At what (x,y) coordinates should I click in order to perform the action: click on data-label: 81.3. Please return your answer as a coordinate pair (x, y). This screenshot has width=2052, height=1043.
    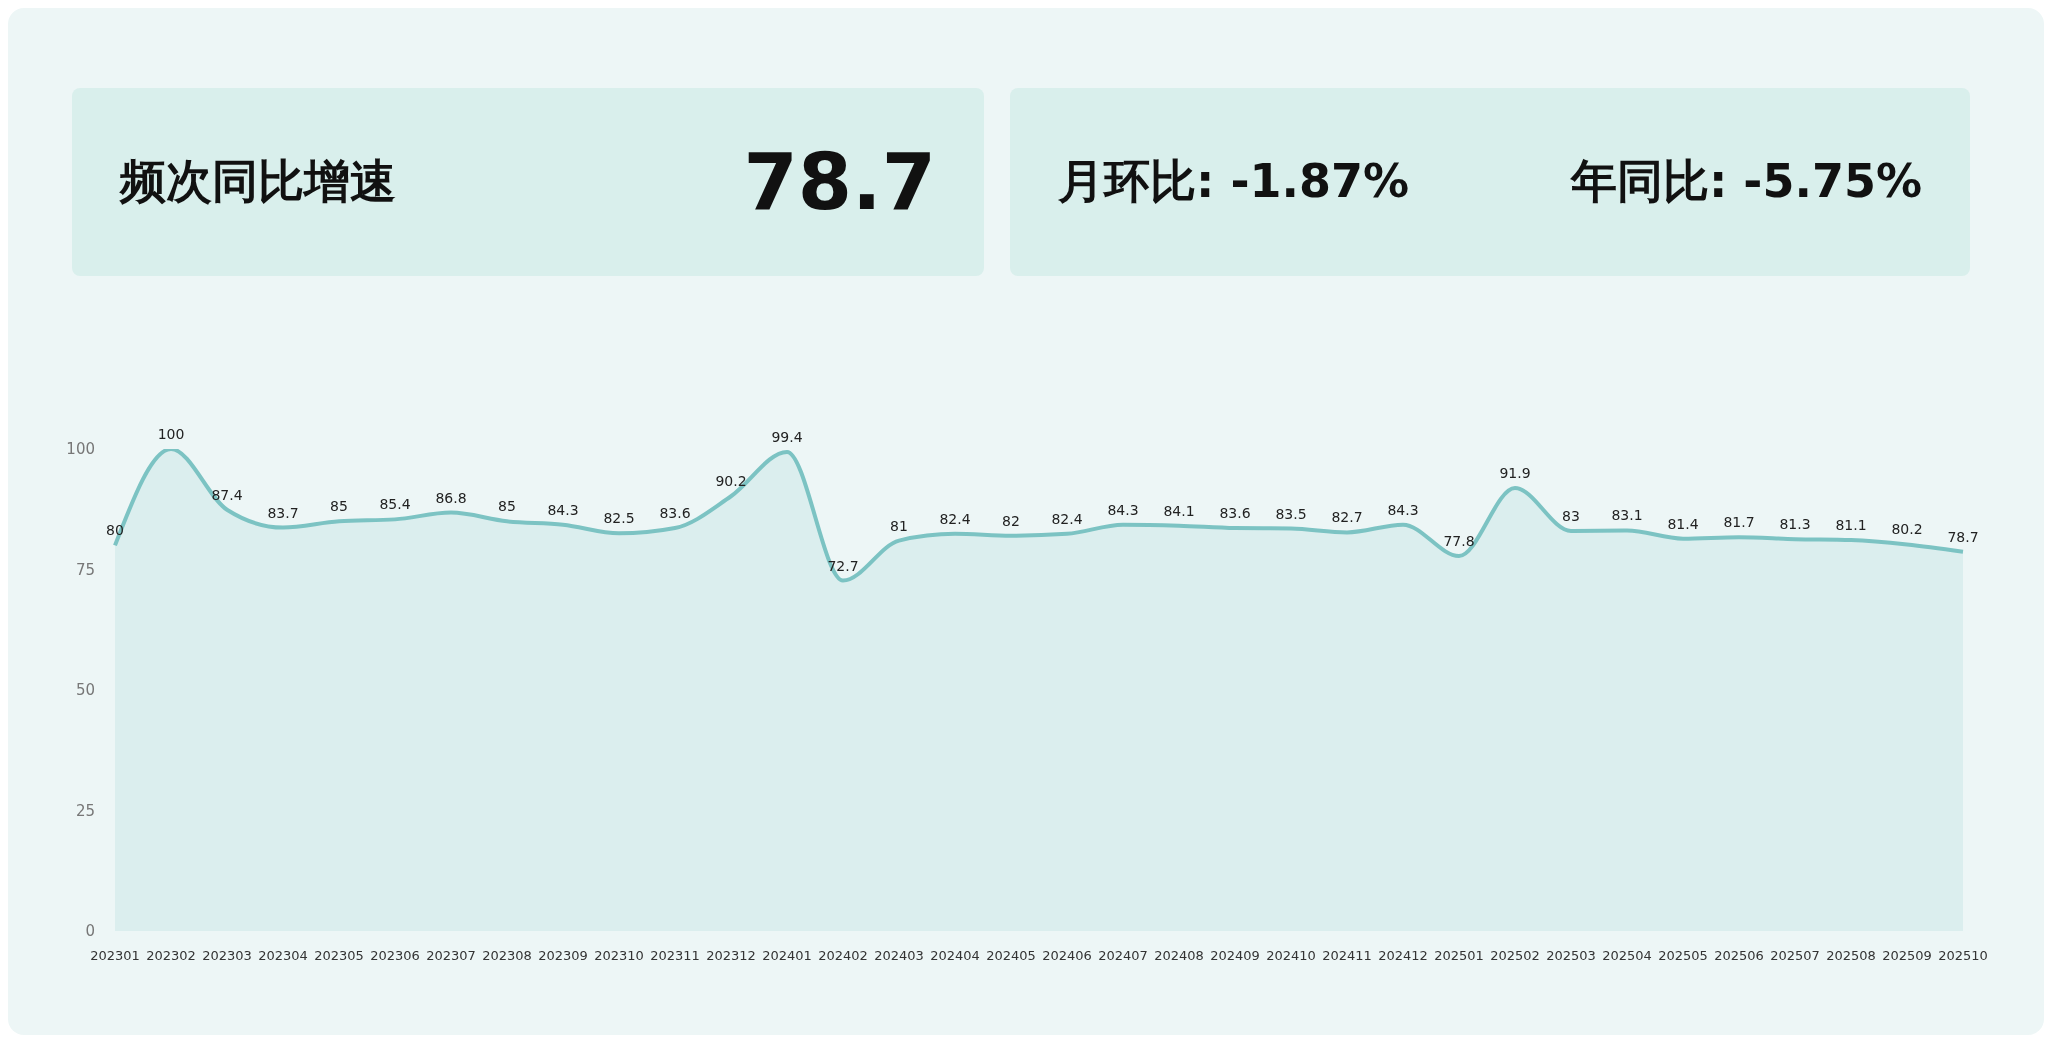
    Looking at the image, I should click on (1795, 524).